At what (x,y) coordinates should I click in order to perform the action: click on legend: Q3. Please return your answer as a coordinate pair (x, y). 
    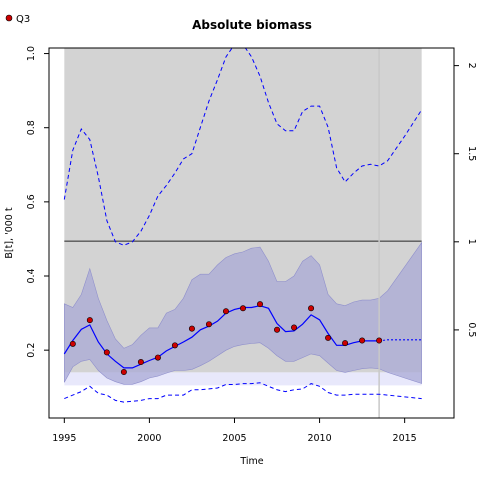
    Looking at the image, I should click on (17, 19).